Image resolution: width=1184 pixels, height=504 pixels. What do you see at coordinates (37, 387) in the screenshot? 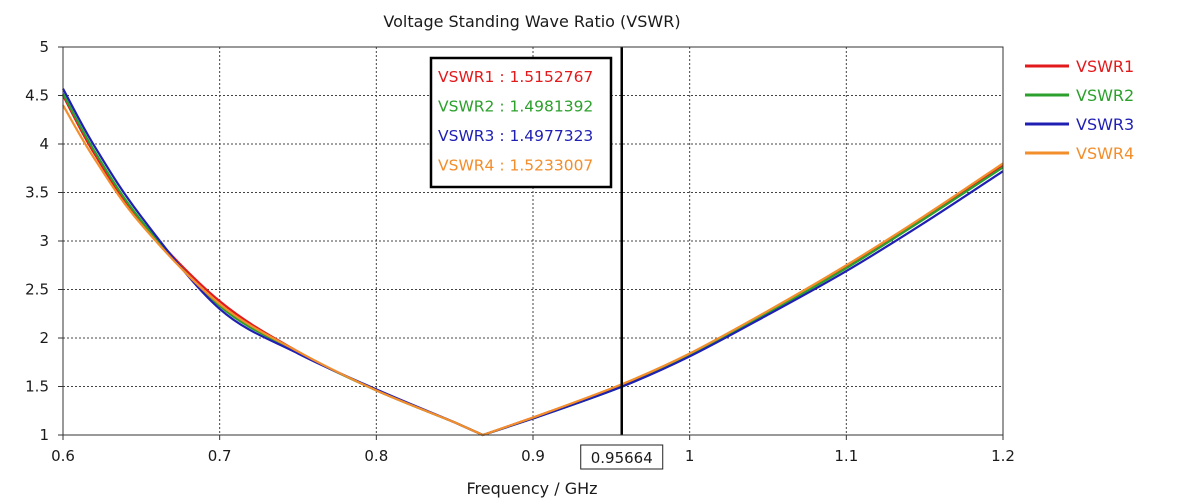
I see `y-tick-label: 1.5` at bounding box center [37, 387].